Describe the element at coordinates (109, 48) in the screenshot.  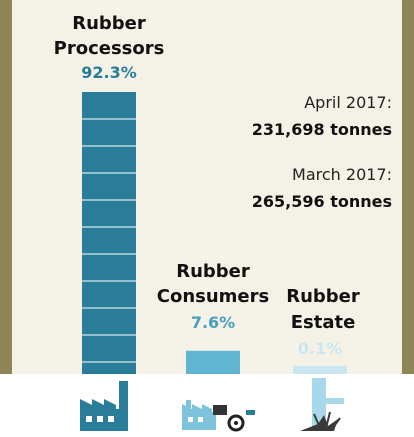
I see `category-label-processors-line2: Processors` at that location.